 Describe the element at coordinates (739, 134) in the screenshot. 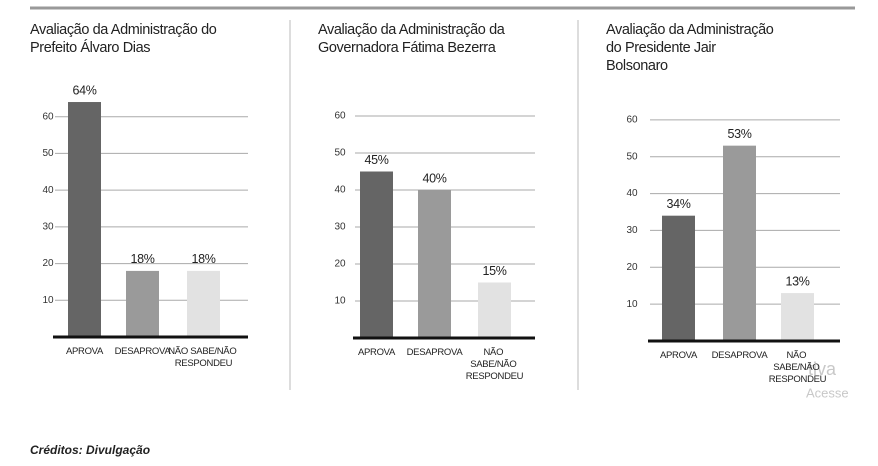

I see `value-label: 53%` at that location.